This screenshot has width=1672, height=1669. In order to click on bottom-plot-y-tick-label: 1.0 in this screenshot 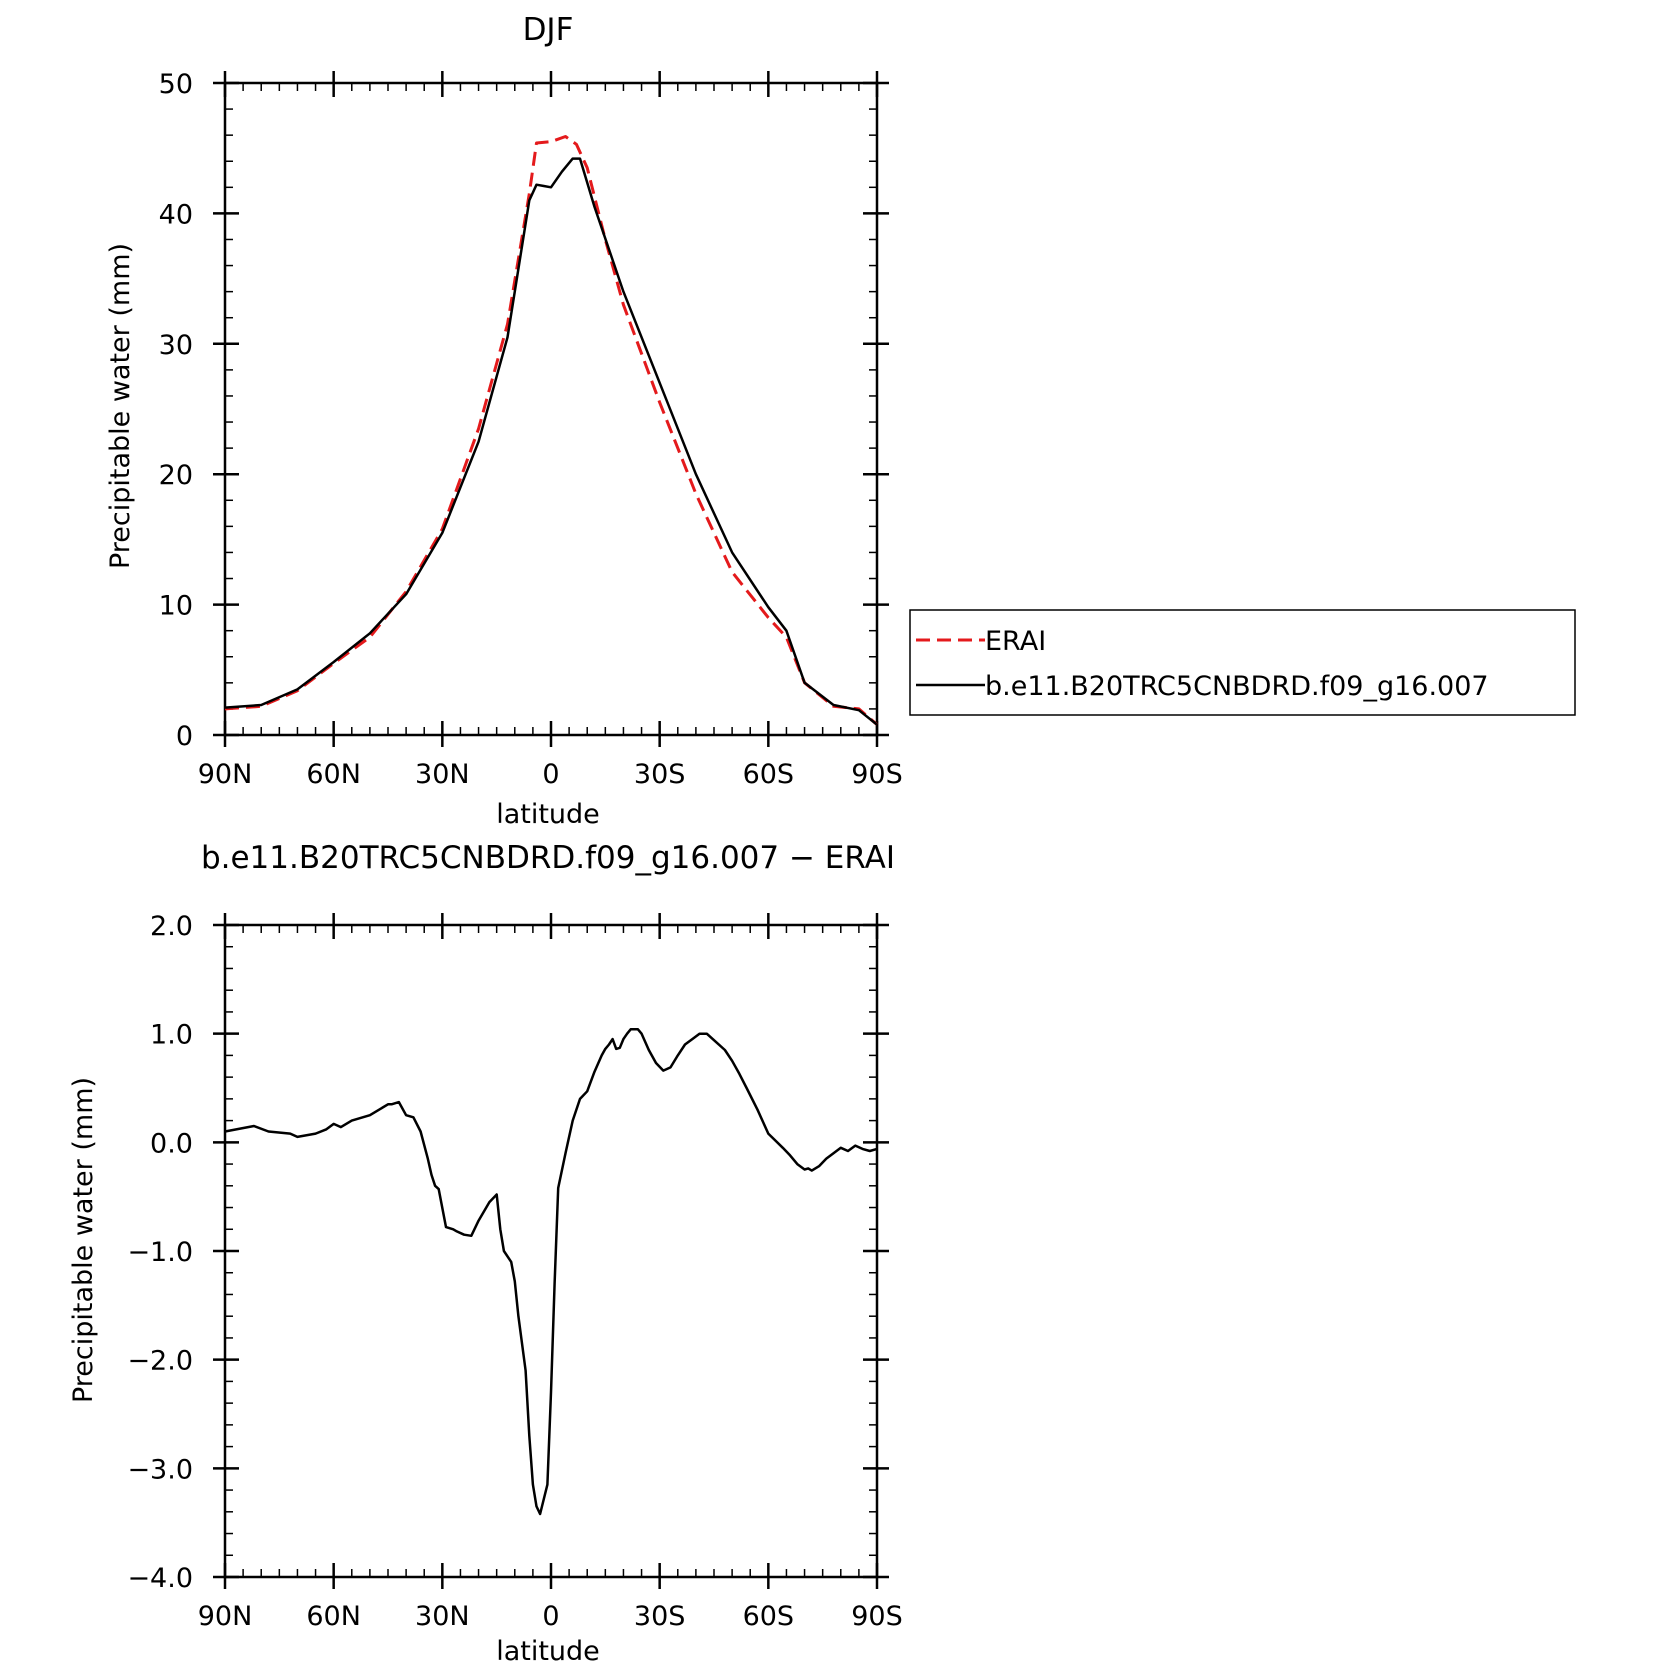, I will do `click(171, 1035)`.